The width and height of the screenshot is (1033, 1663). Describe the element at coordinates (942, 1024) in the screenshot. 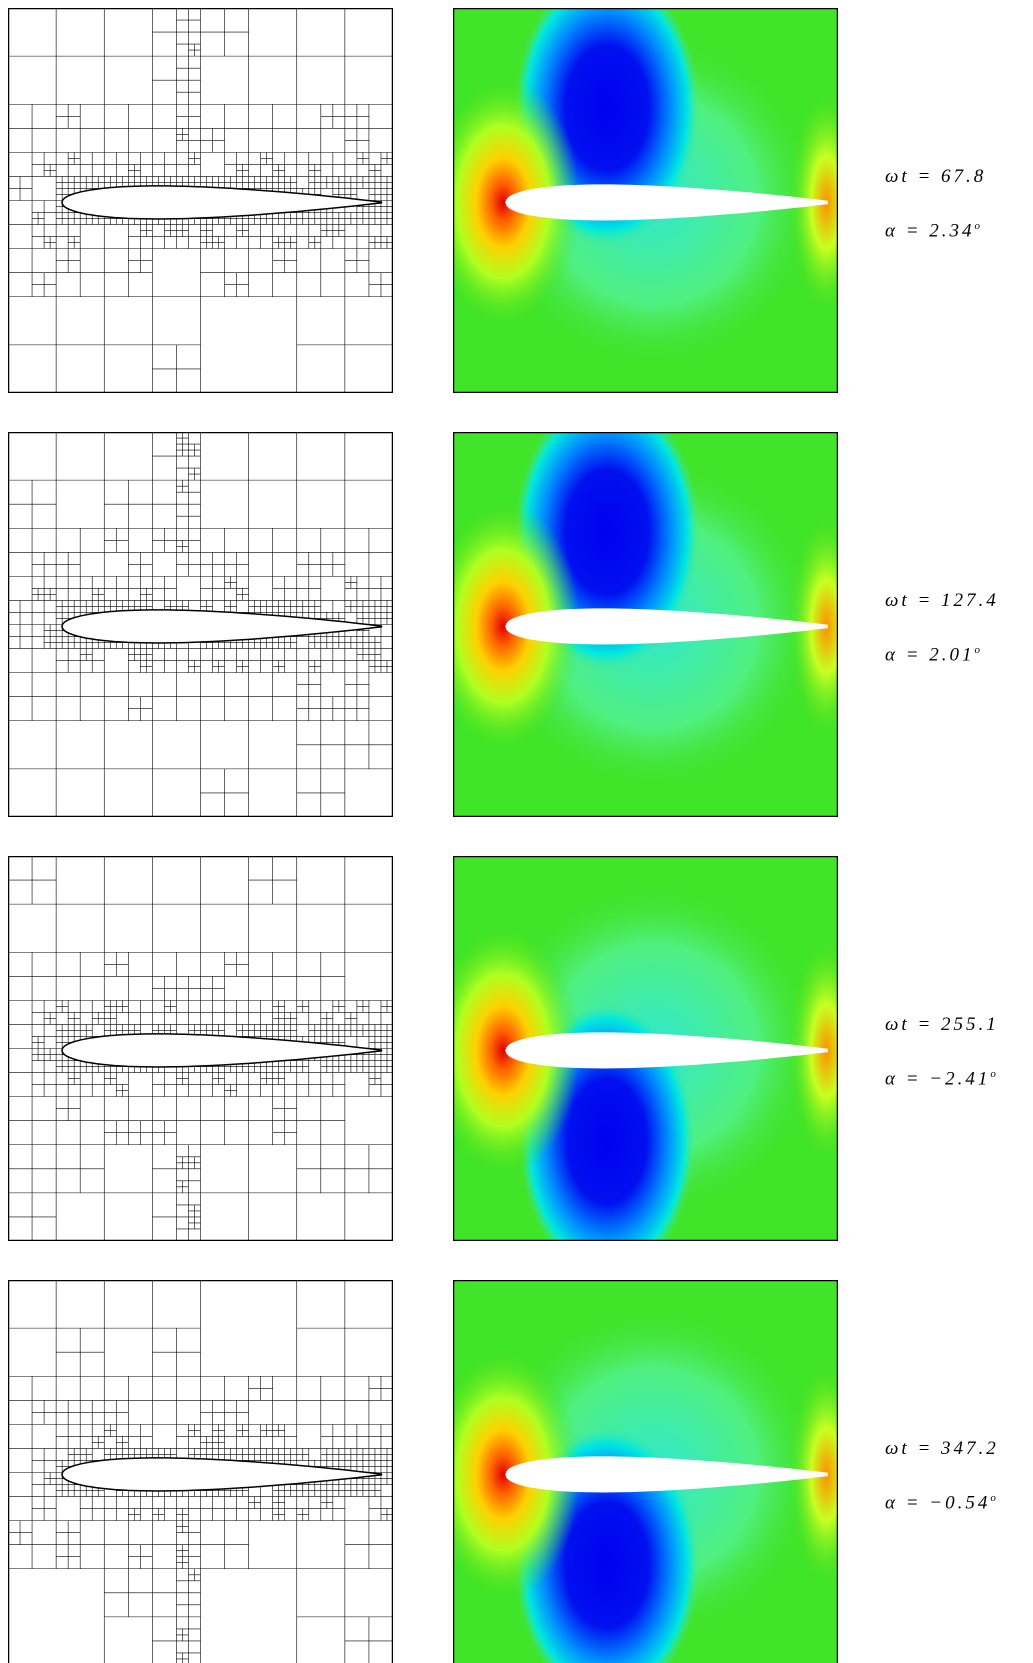

I see `time-label: ωt = 255.1` at that location.